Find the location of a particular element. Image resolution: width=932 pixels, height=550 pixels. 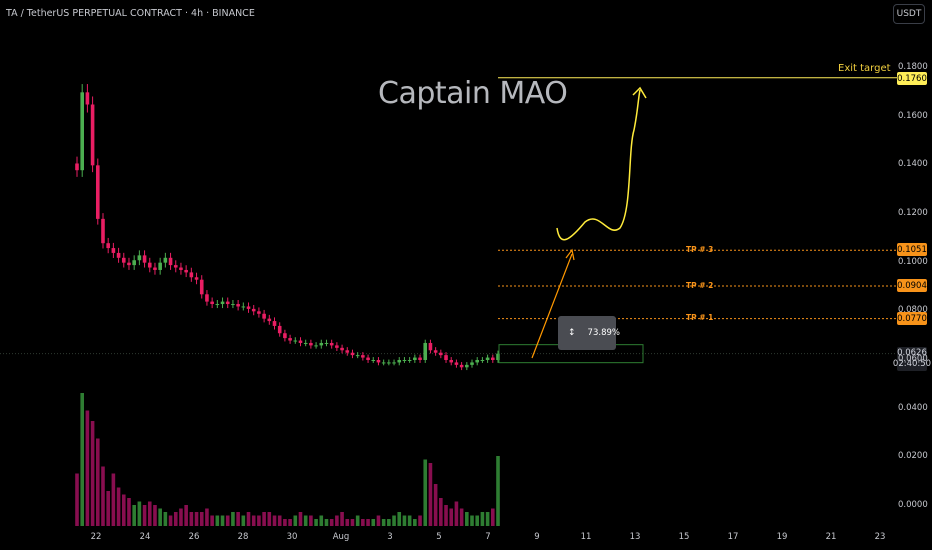

tp2-label: TP # 2 is located at coordinates (700, 285).